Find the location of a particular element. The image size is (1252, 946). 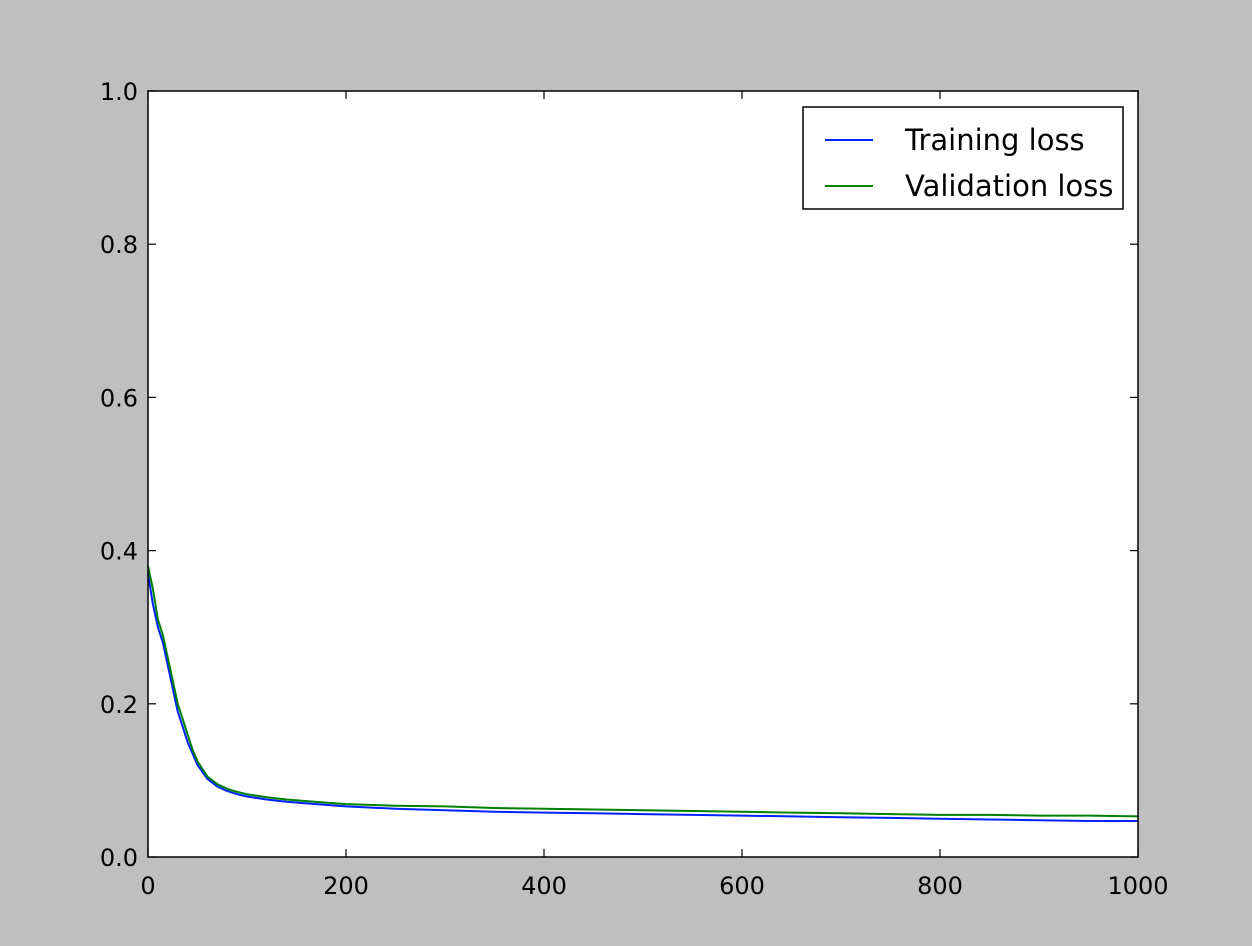

x-tick-label: 600 is located at coordinates (742, 886).